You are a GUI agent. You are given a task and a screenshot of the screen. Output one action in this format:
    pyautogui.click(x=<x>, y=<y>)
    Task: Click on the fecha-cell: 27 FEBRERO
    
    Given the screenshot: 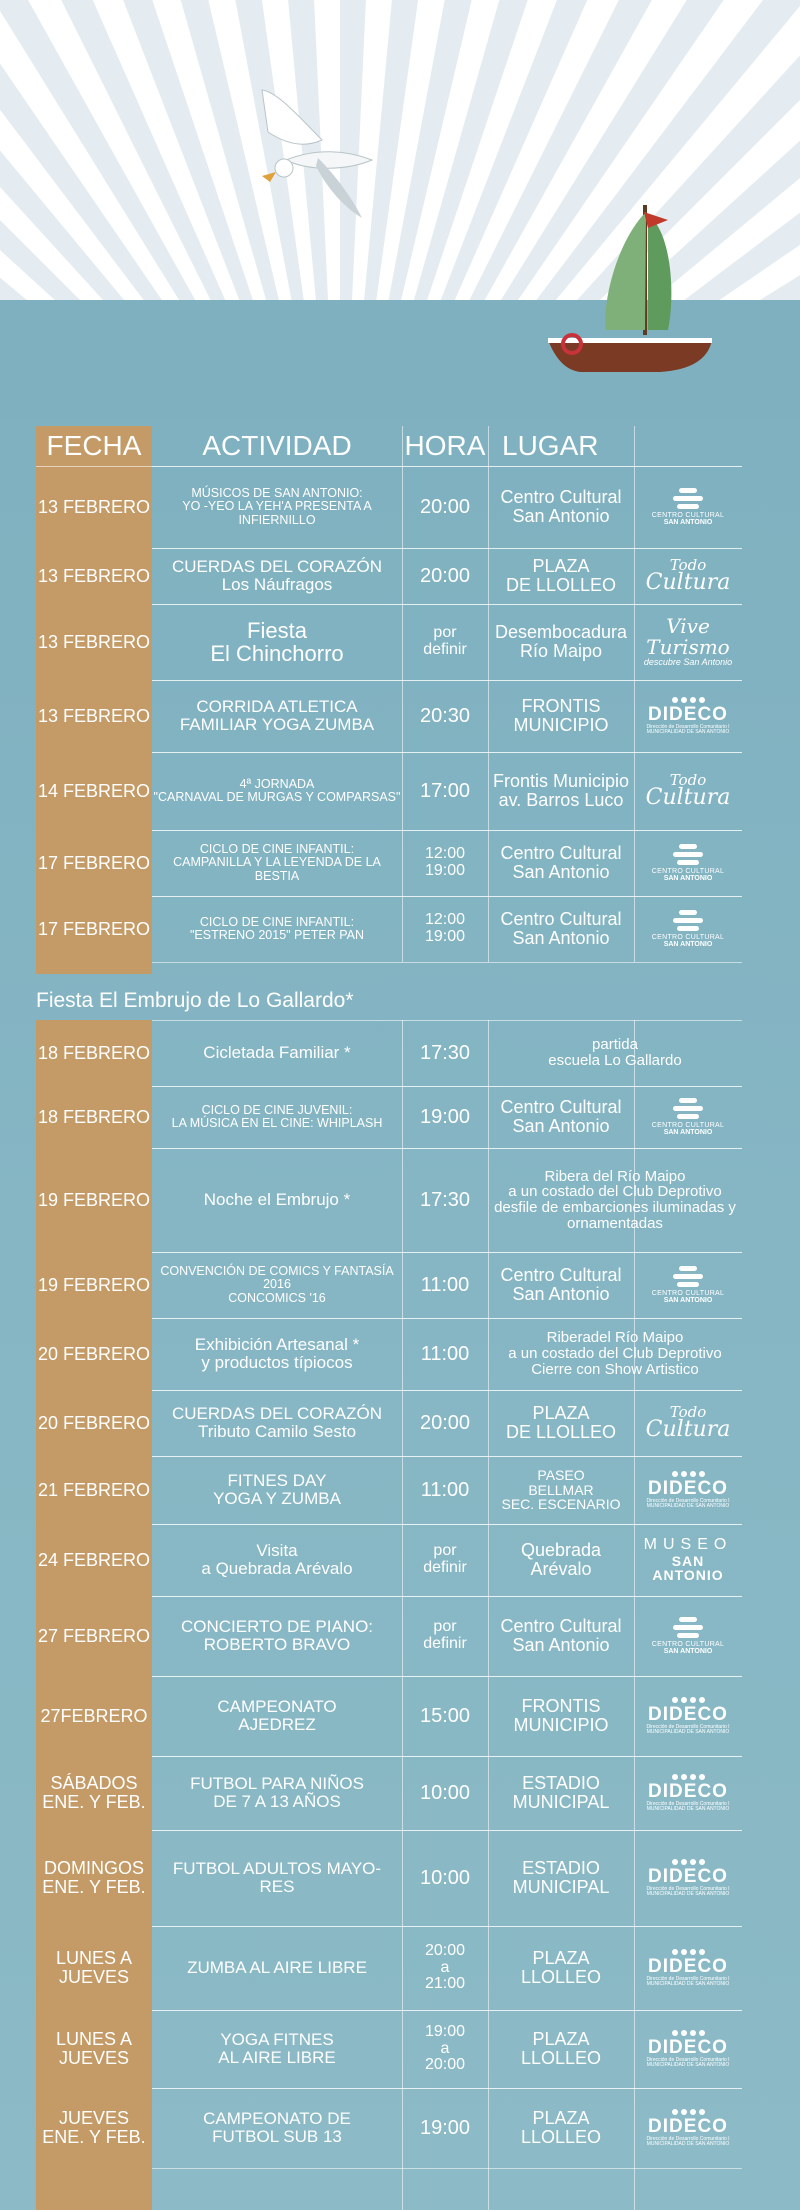 What is the action you would take?
    pyautogui.click(x=94, y=1635)
    